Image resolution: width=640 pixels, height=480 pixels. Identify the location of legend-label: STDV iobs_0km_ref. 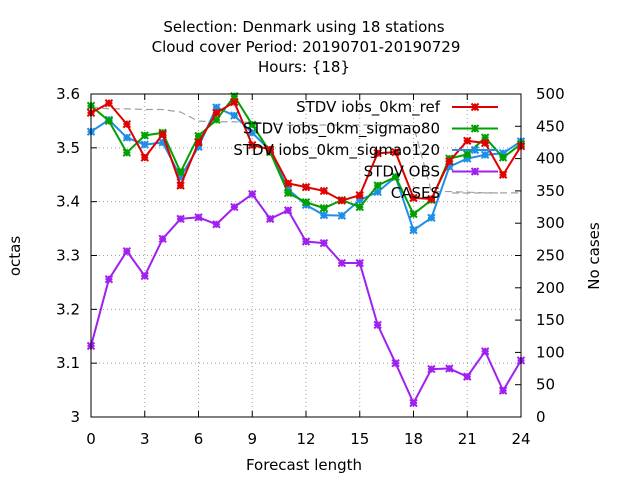
(368, 107).